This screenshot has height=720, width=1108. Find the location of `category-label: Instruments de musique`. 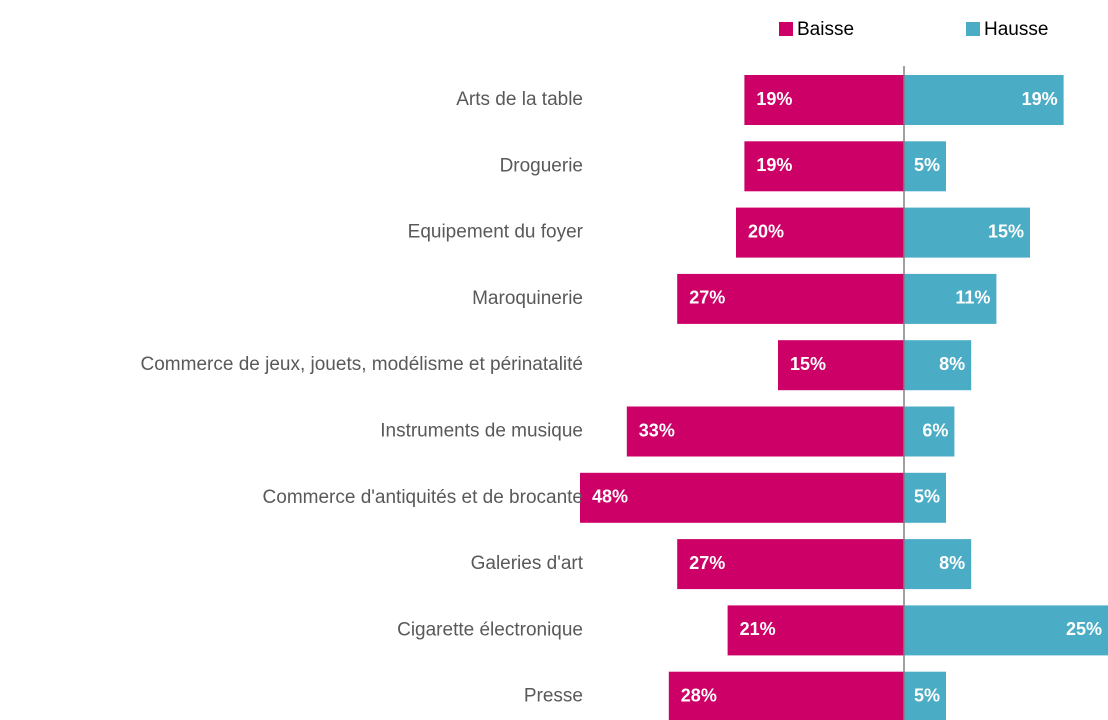

category-label: Instruments de musique is located at coordinates (481, 431).